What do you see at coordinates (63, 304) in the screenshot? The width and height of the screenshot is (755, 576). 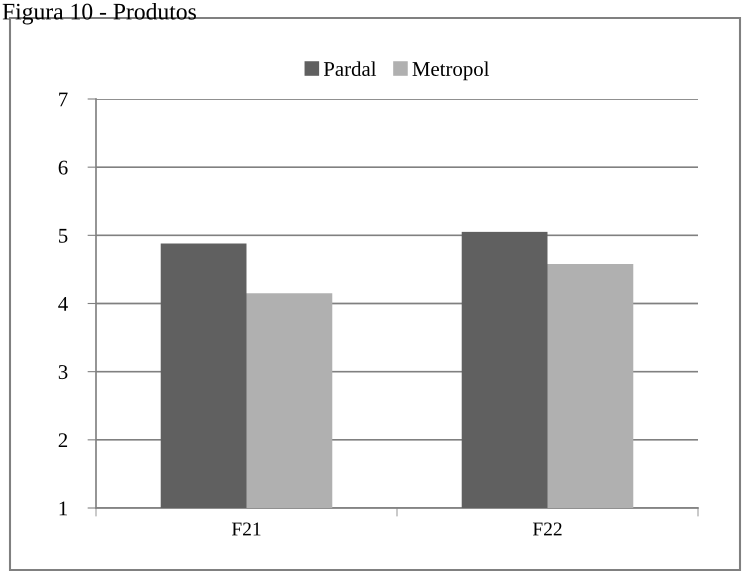 I see `y-tick-label: 4` at bounding box center [63, 304].